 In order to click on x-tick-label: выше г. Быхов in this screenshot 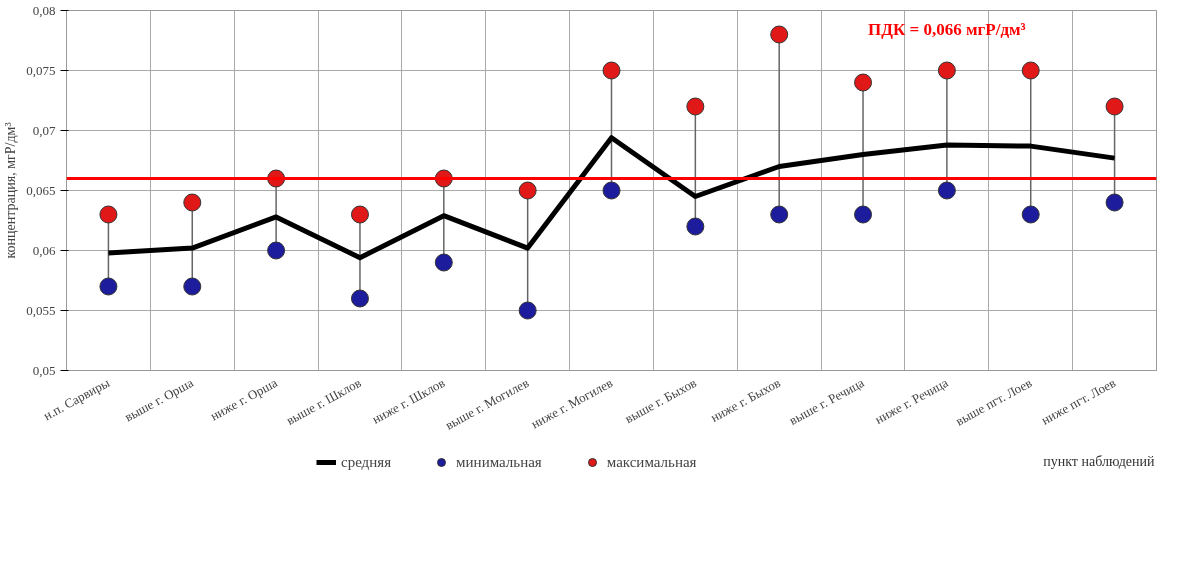, I will do `click(660, 400)`.